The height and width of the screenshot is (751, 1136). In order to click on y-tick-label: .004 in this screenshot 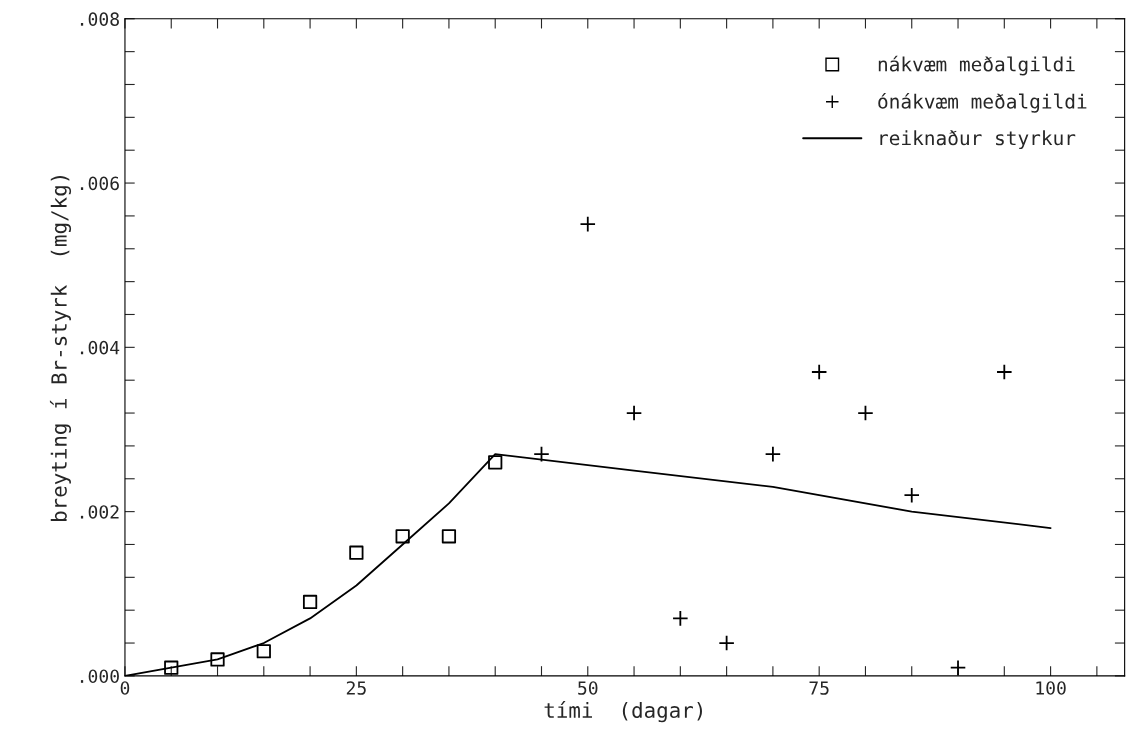, I will do `click(100, 347)`.